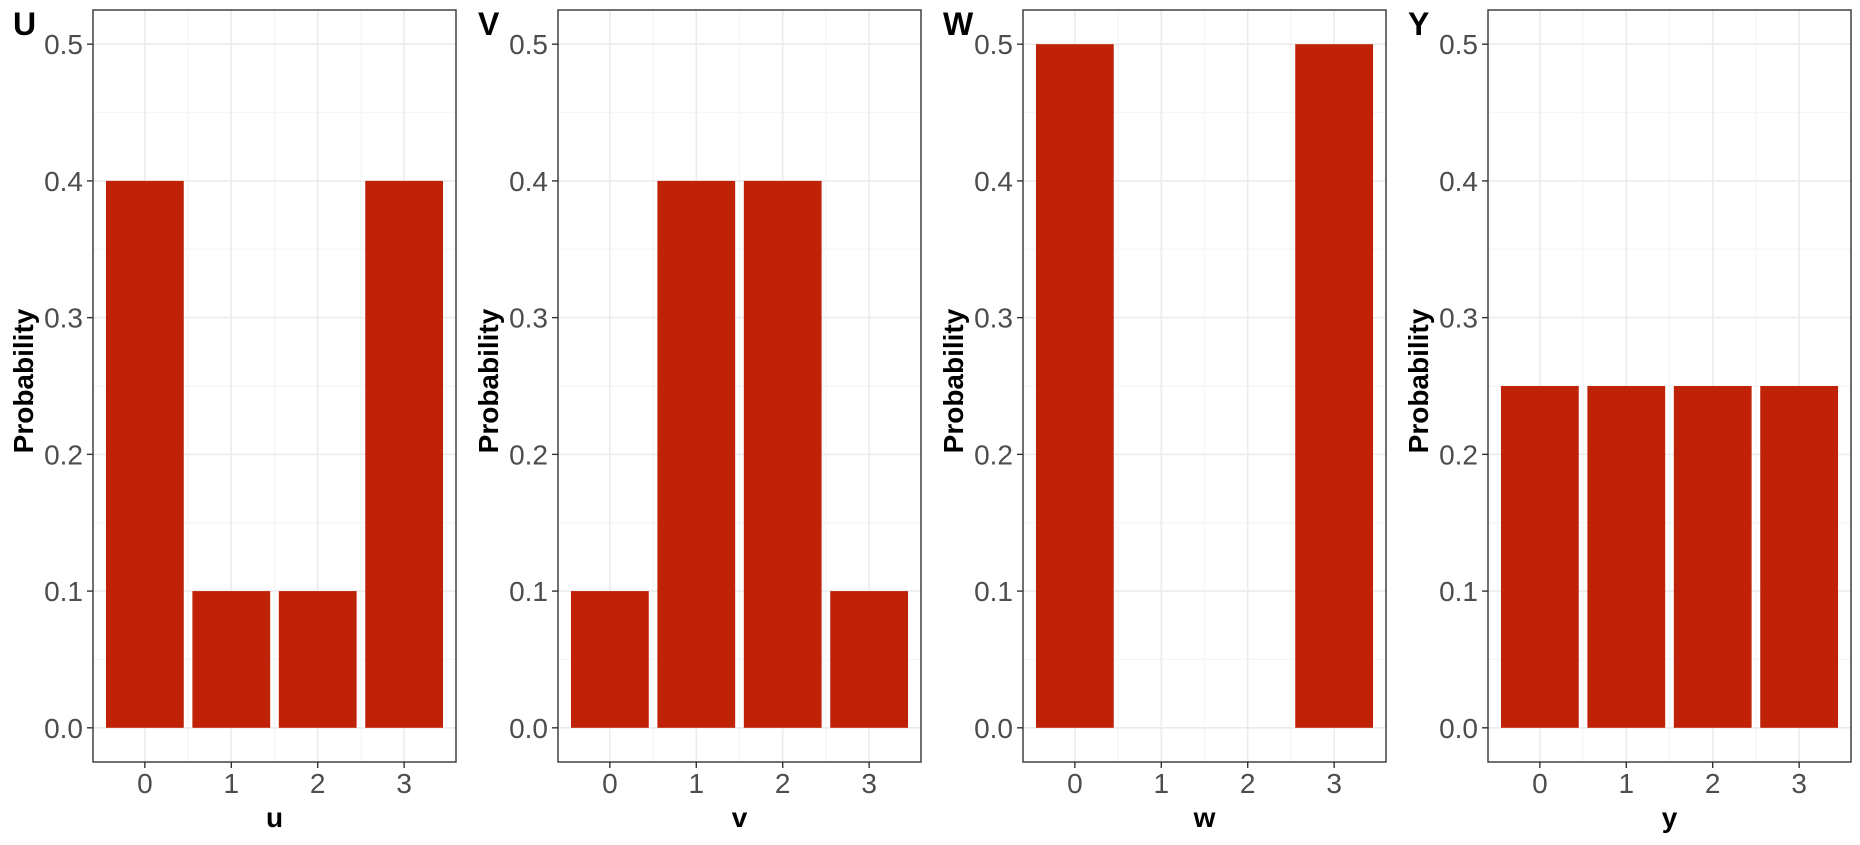  I want to click on panel-tag-label: W, so click(958, 24).